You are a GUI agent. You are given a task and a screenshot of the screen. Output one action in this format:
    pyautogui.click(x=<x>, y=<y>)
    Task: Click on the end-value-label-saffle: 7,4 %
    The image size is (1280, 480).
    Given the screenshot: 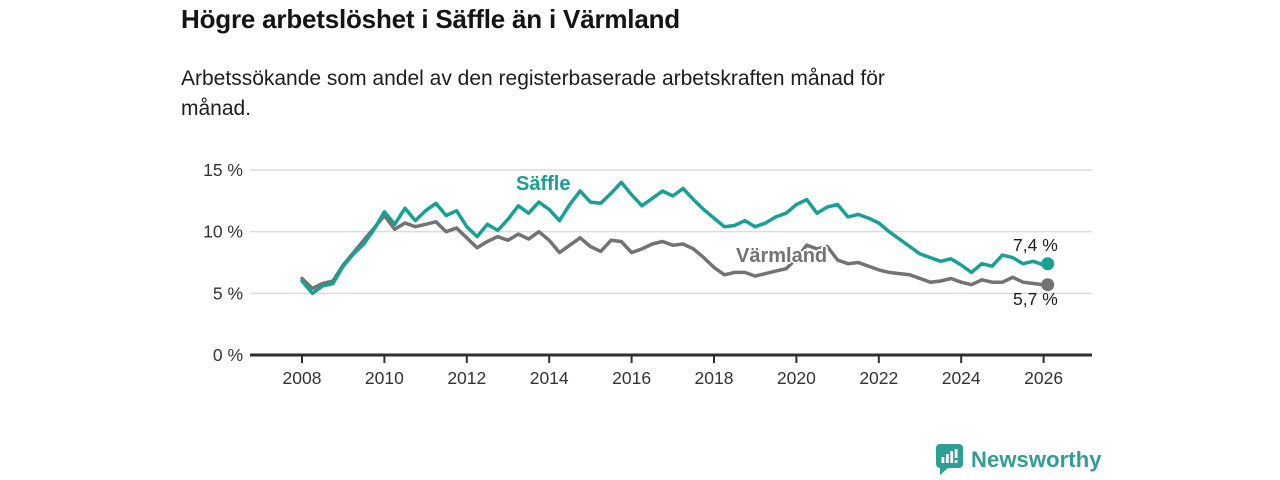 What is the action you would take?
    pyautogui.click(x=1035, y=245)
    